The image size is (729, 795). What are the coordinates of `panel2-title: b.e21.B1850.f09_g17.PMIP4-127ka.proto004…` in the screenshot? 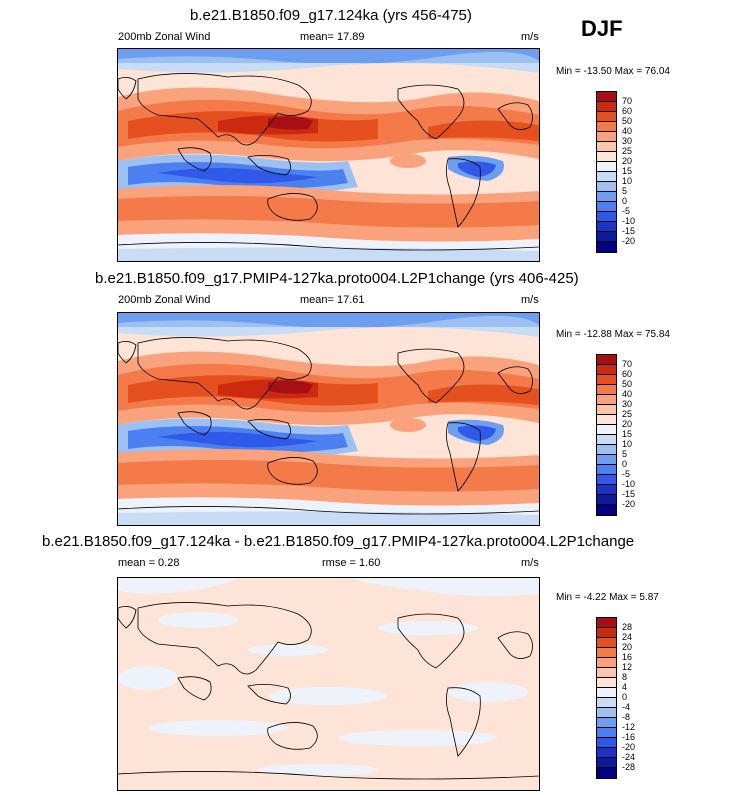 It's located at (337, 278).